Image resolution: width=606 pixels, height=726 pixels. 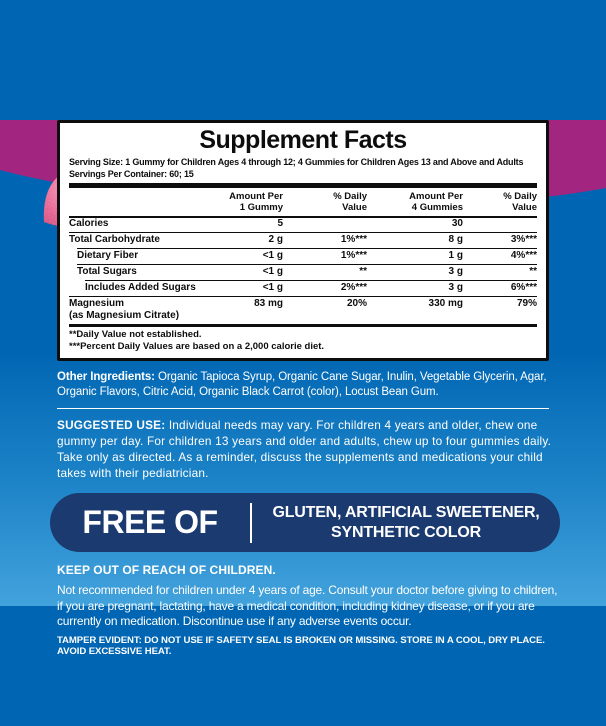 I want to click on table-row: Dietary Fiber <1 g 1%*** 1 g 4%***, so click(x=303, y=255).